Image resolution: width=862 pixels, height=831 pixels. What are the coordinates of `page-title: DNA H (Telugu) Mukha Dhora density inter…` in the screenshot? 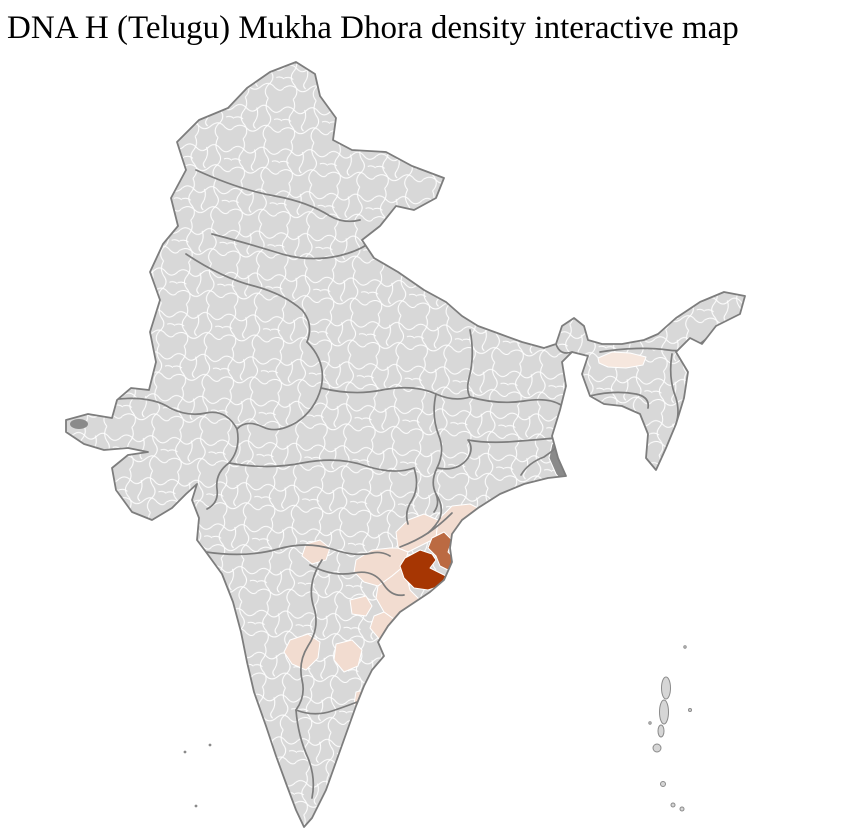 It's located at (373, 28).